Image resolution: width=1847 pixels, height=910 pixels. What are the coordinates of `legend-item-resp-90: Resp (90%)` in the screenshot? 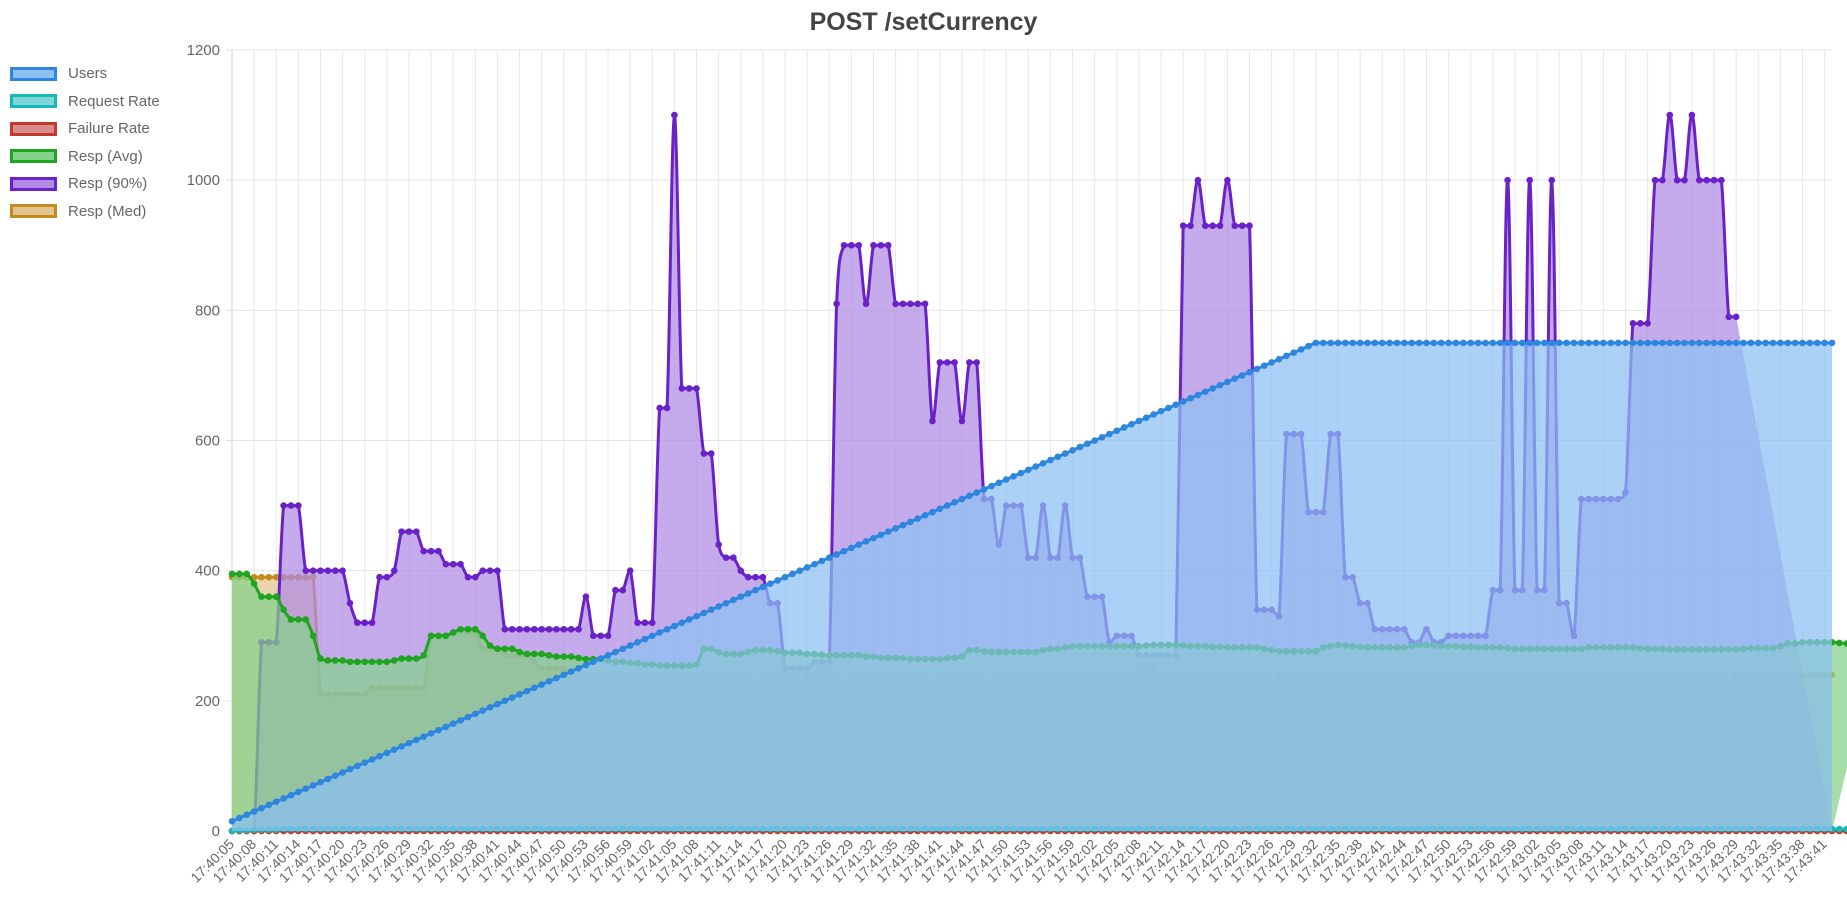 It's located at (85, 184).